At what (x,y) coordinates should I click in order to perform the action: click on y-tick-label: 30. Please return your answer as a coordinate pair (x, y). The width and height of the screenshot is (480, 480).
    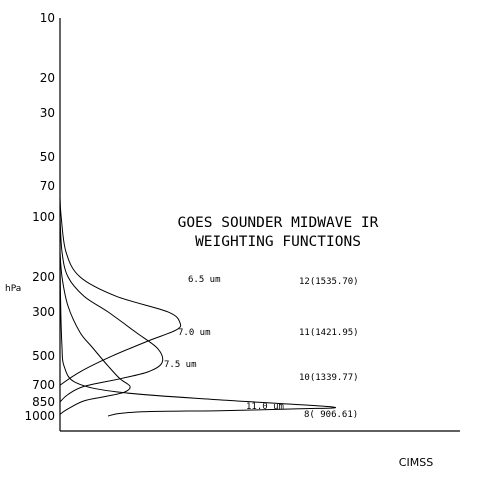
    Looking at the image, I should click on (47, 113).